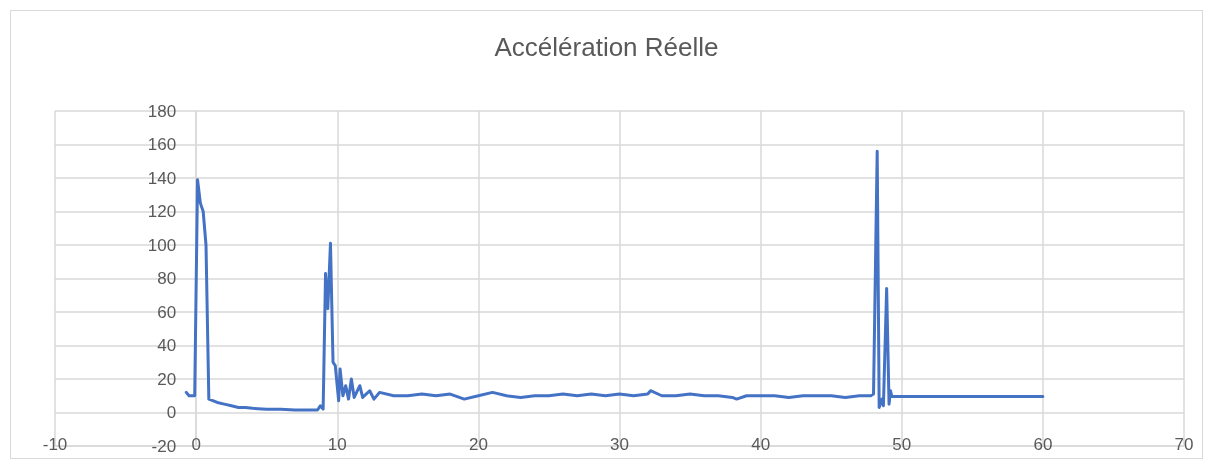  Describe the element at coordinates (162, 211) in the screenshot. I see `y-tick-label: 120` at that location.